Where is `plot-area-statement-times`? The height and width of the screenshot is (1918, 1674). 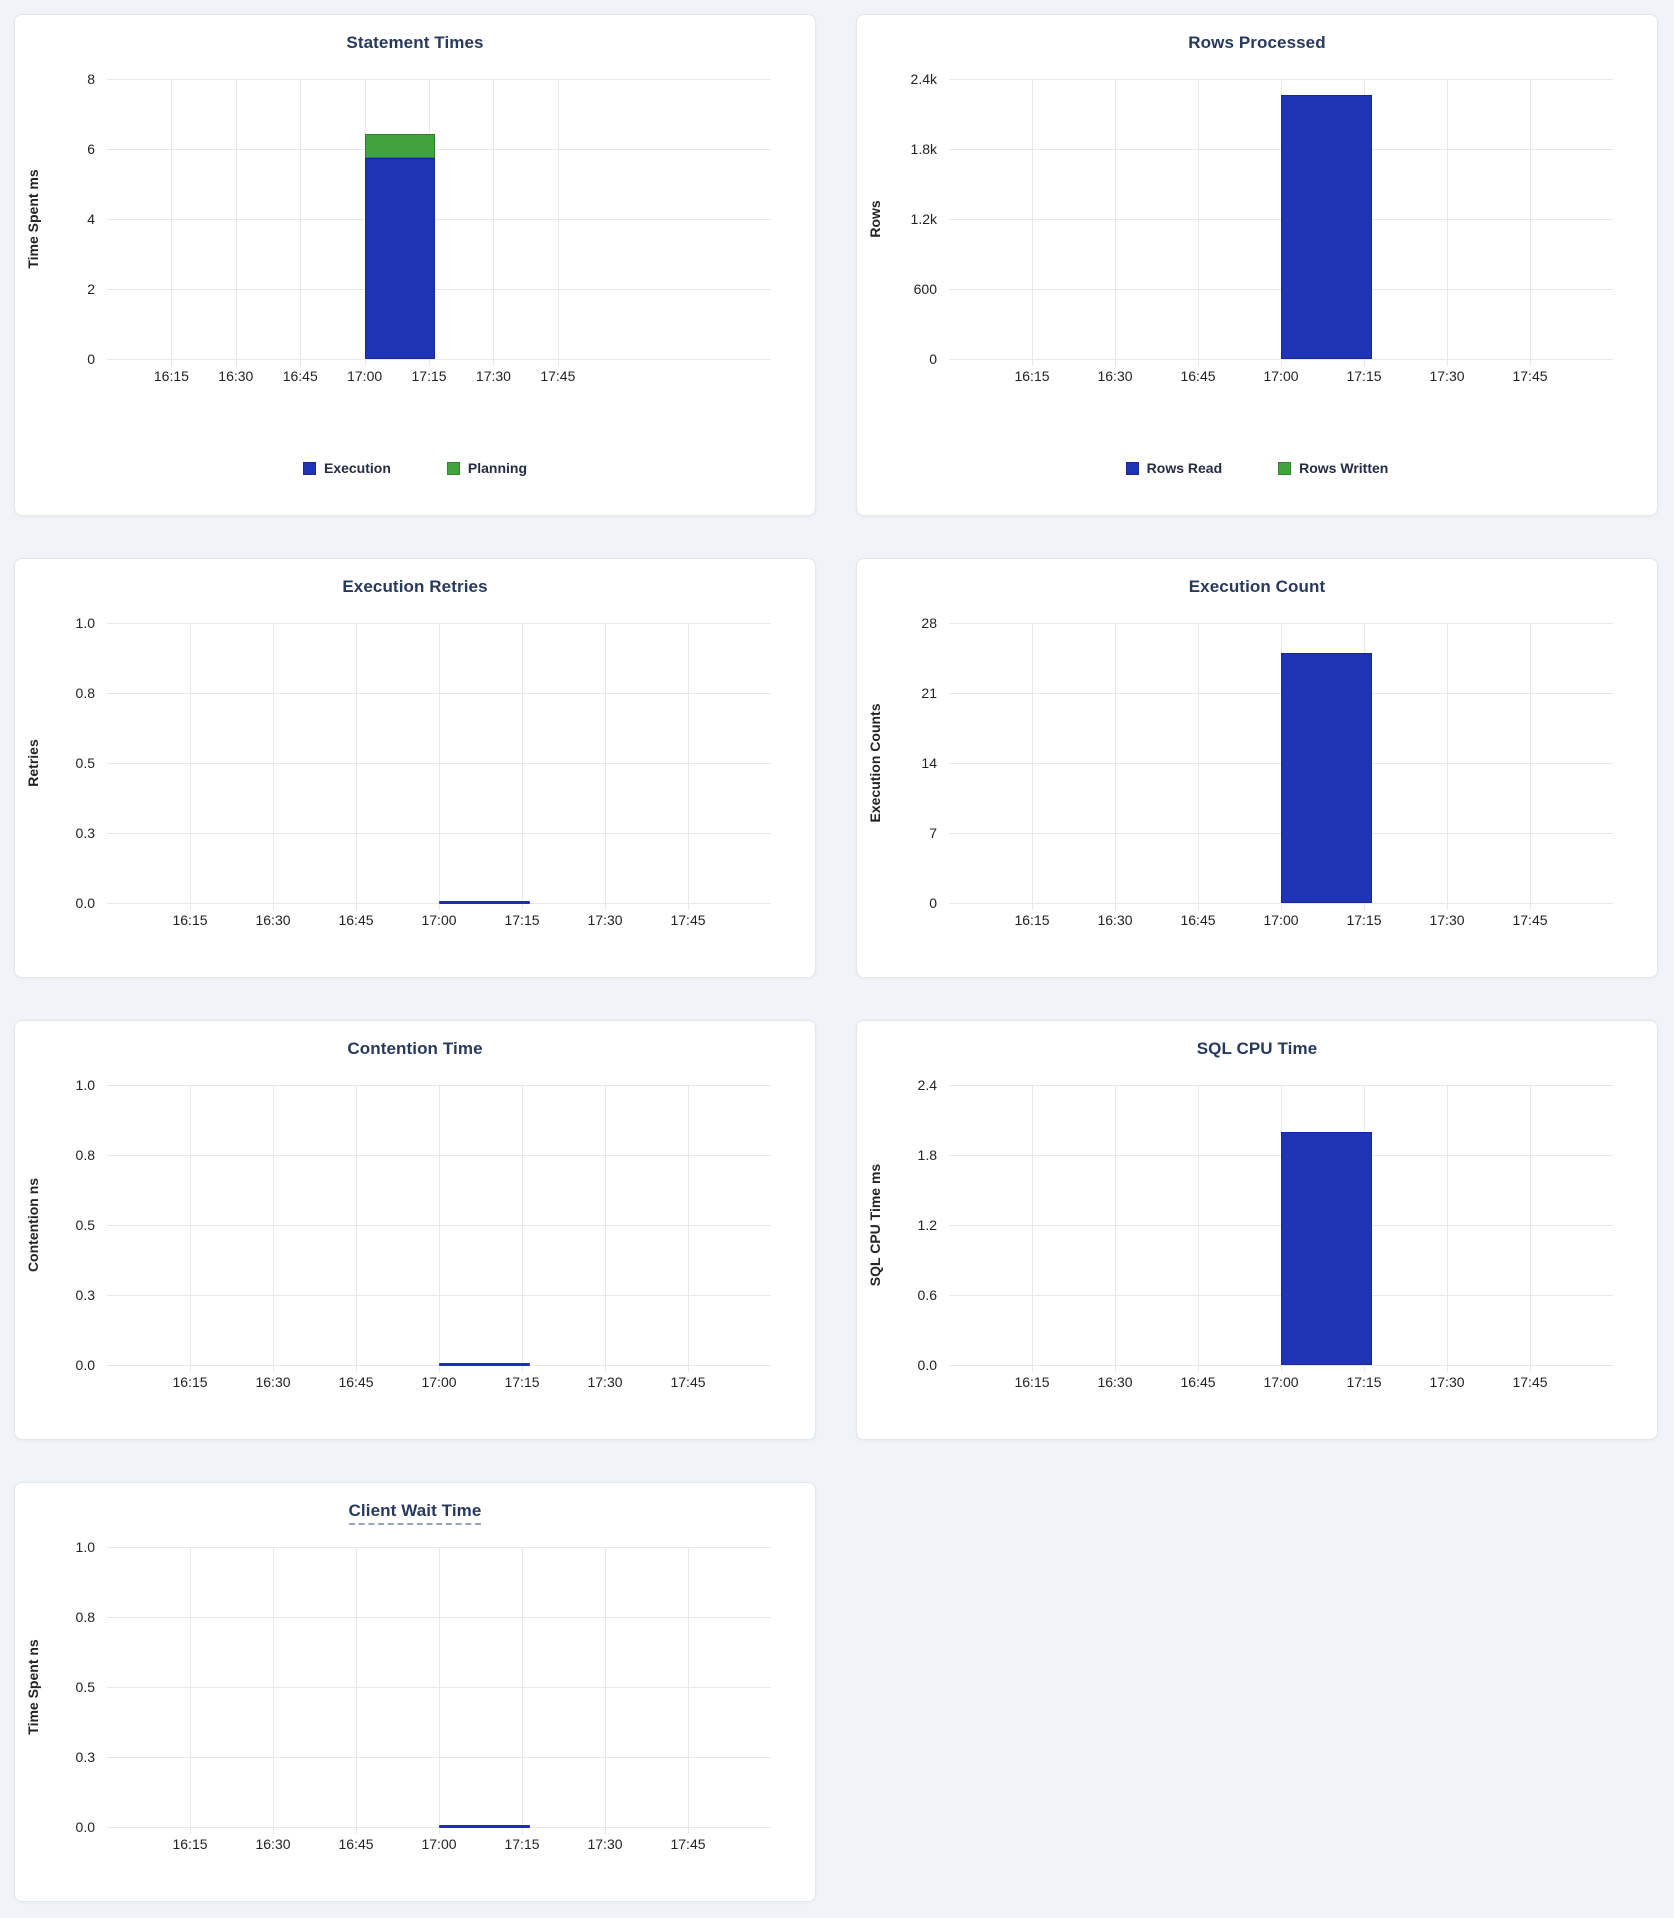
plot-area-statement-times is located at coordinates (439, 222).